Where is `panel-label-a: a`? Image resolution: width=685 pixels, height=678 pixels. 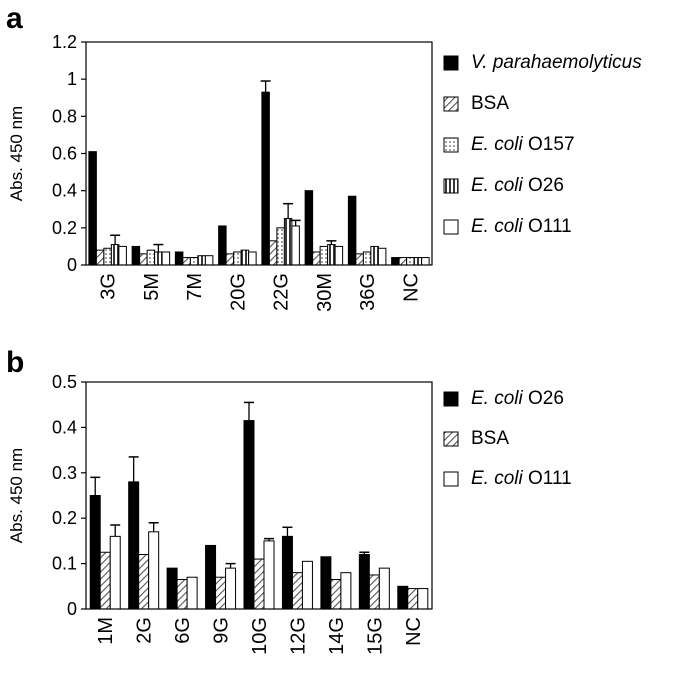 panel-label-a: a is located at coordinates (14, 18).